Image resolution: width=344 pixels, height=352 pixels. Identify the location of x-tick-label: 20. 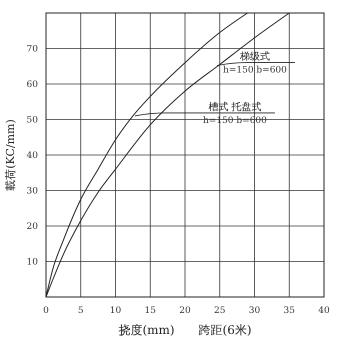
(185, 311).